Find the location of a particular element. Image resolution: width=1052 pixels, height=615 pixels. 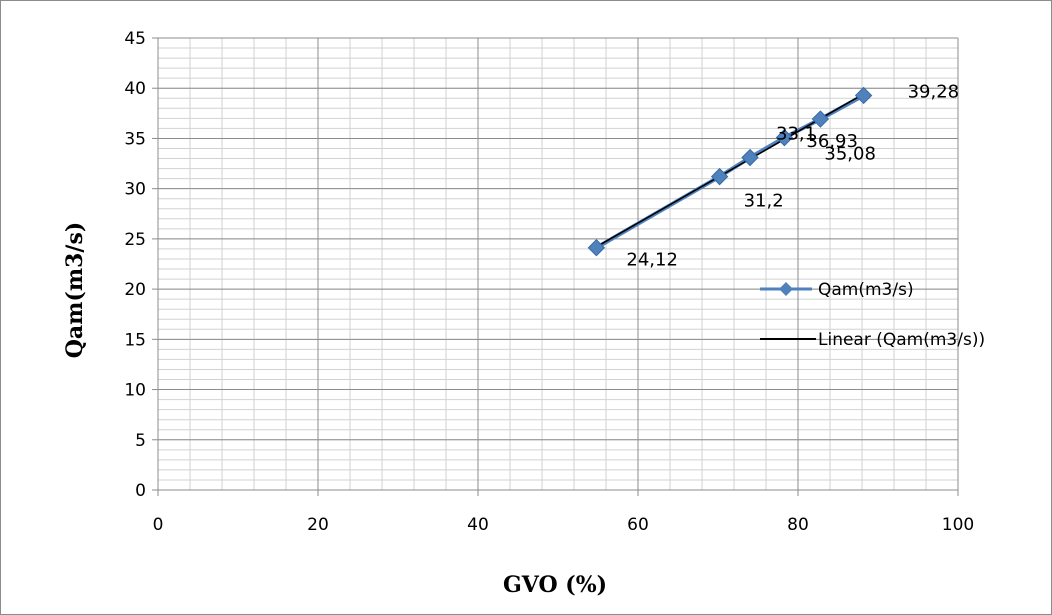

legend-trend-label: Linear (Qam(m3/s)) is located at coordinates (901, 340).